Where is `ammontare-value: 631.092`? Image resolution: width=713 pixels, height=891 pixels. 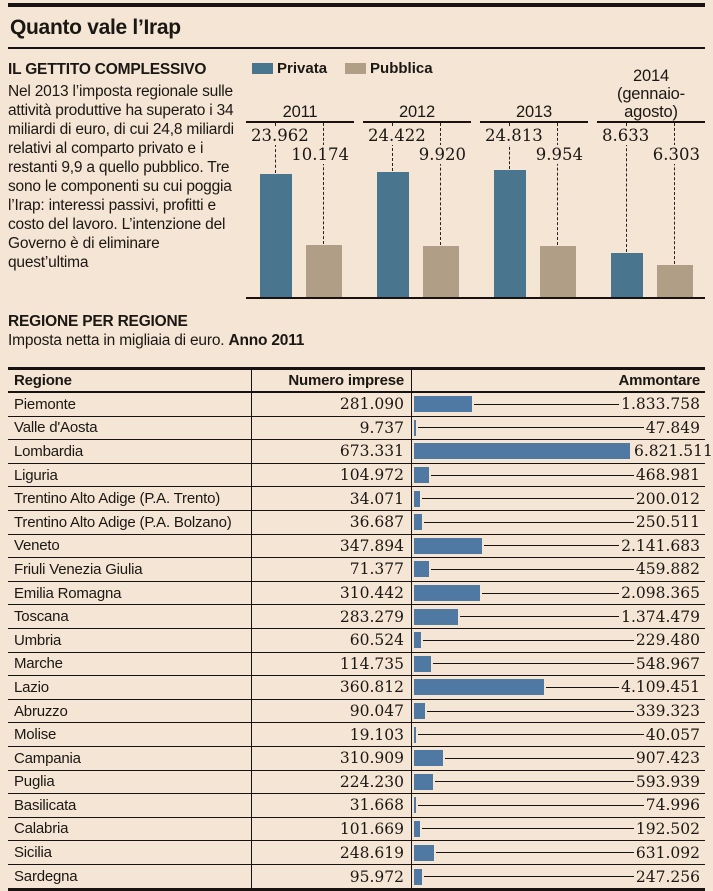 ammontare-value: 631.092 is located at coordinates (667, 852).